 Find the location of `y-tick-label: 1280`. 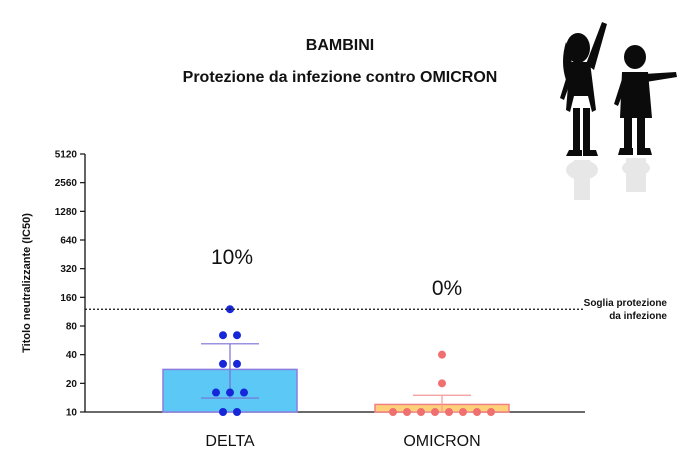

y-tick-label: 1280 is located at coordinates (66, 212).